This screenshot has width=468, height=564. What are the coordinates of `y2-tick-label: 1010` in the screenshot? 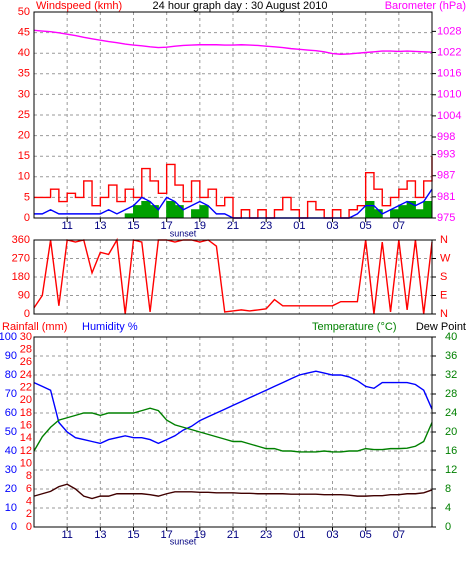 It's located at (449, 95).